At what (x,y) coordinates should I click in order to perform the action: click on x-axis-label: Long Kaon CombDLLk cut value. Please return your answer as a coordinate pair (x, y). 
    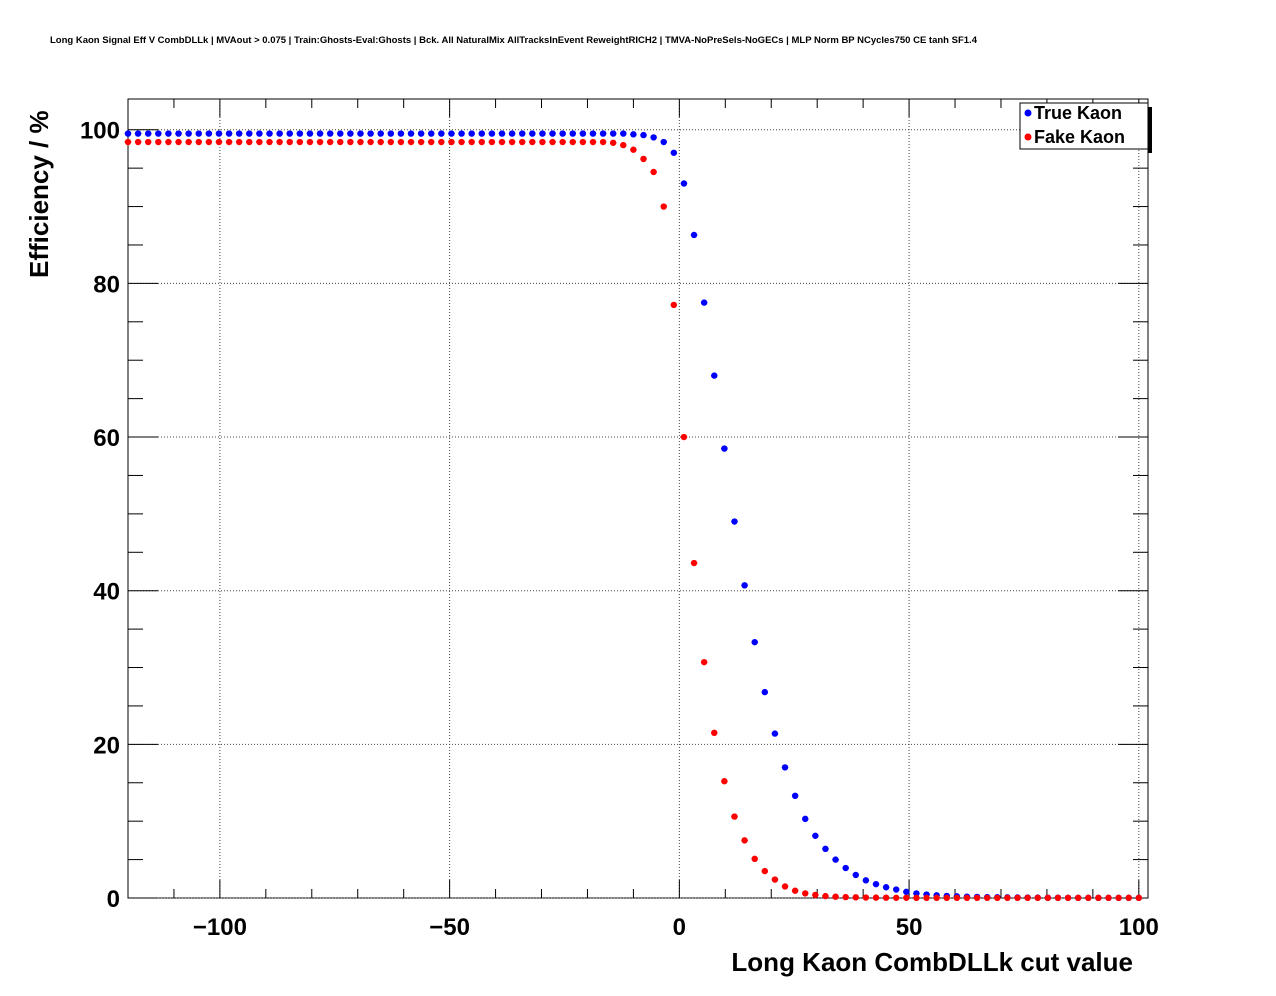
    Looking at the image, I should click on (932, 962).